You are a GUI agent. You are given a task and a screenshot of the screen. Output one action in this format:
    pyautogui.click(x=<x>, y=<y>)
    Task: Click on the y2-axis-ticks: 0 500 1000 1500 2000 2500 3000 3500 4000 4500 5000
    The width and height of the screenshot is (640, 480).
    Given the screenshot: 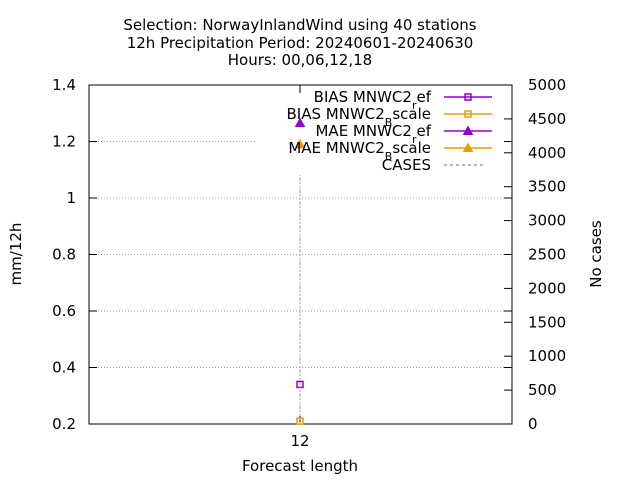 What is the action you would take?
    pyautogui.click(x=535, y=254)
    